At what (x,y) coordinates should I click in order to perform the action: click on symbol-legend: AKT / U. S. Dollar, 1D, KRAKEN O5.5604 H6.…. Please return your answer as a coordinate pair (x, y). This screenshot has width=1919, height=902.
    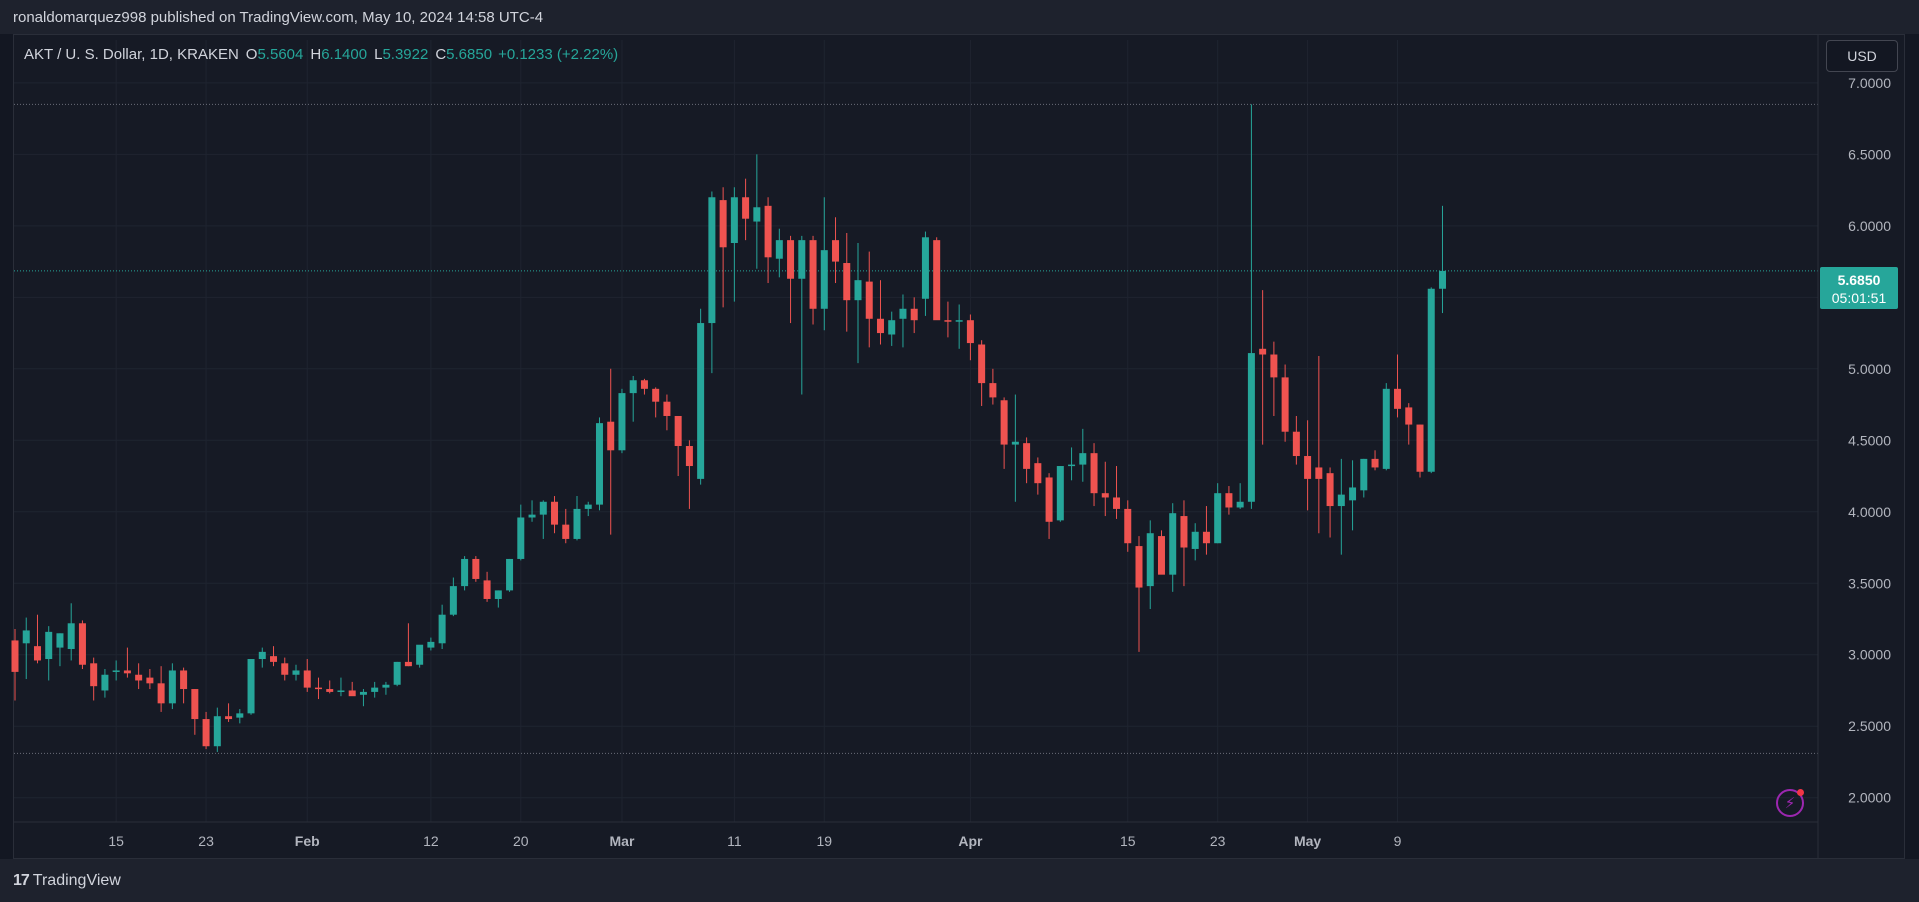
    Looking at the image, I should click on (321, 54).